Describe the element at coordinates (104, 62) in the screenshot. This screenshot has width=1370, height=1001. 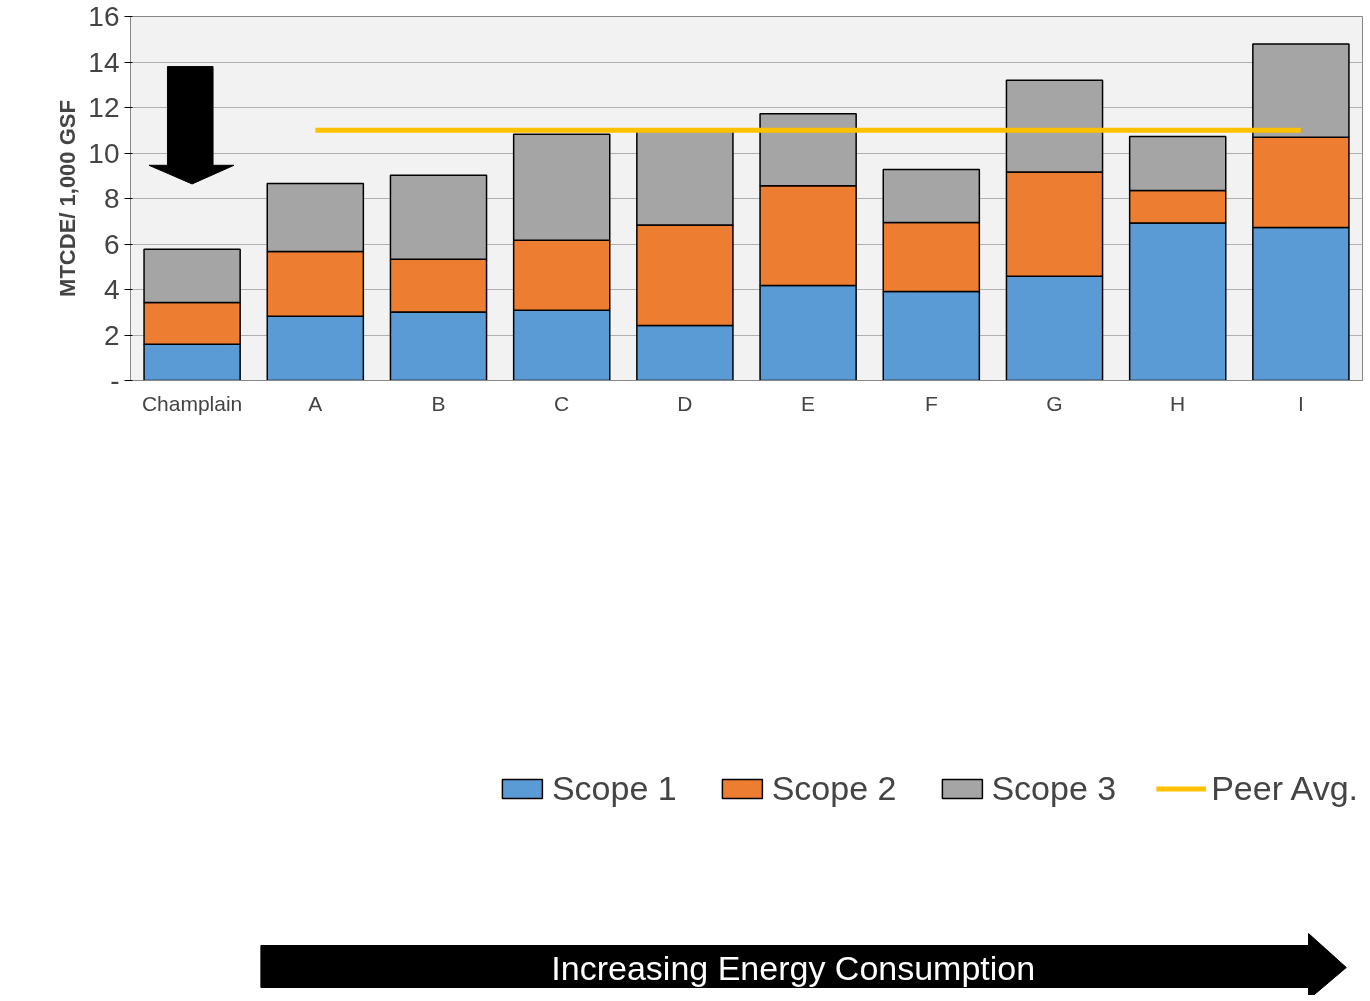
I see `y-tick-label: 14` at that location.